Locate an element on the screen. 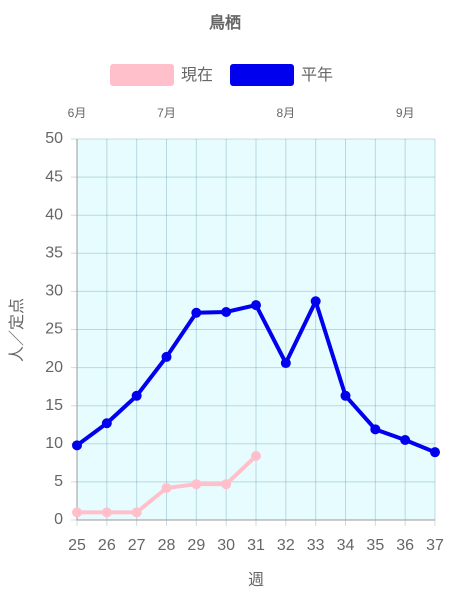 The height and width of the screenshot is (600, 450). y-tick-label: 10 is located at coordinates (54, 443).